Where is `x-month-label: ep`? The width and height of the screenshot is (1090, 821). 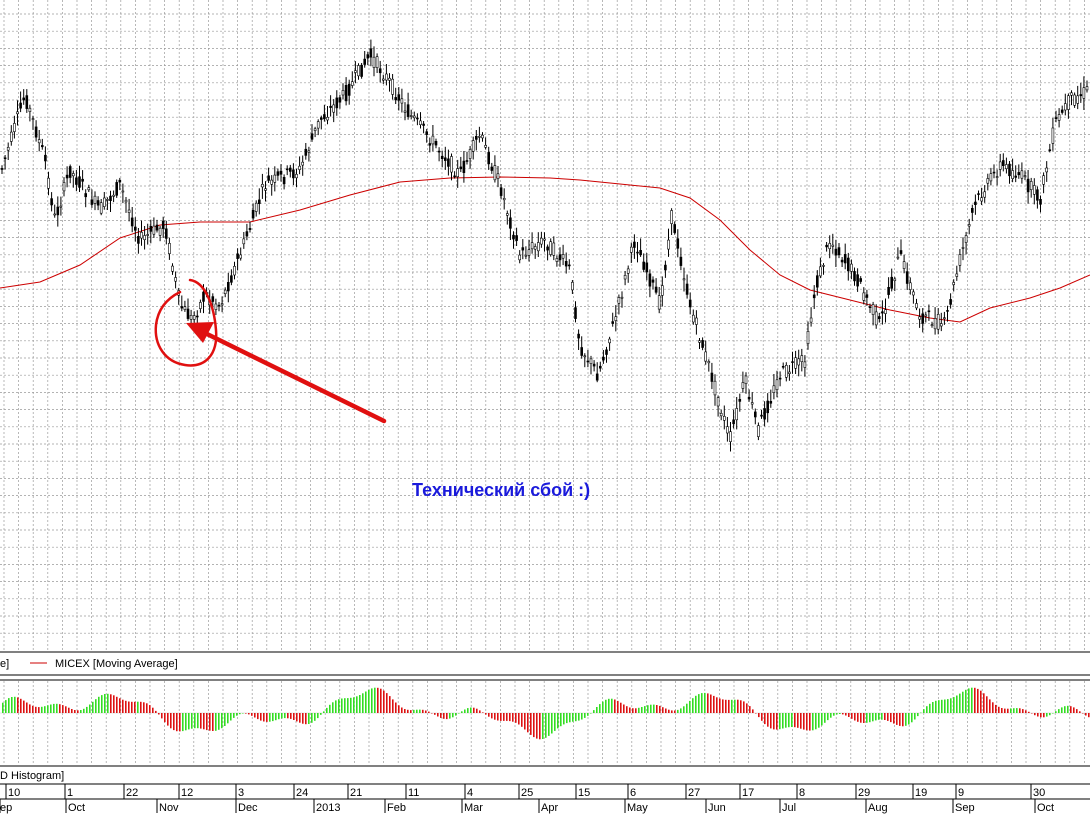
x-month-label: ep is located at coordinates (6, 808).